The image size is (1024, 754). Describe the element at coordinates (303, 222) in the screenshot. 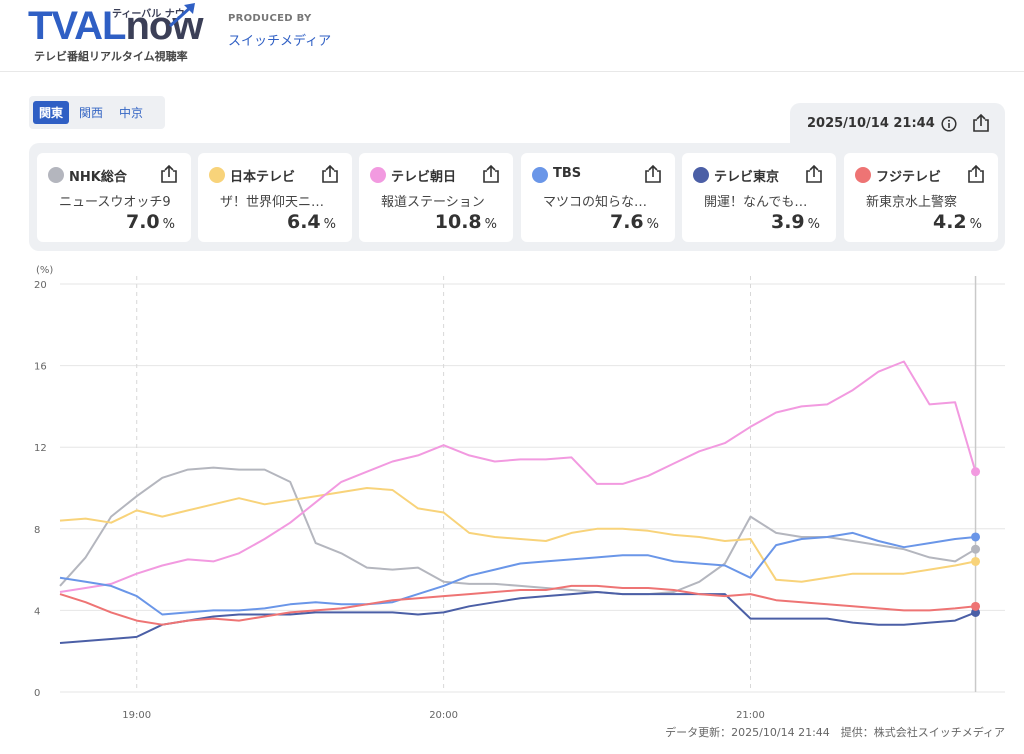

I see `rating-number: 6.4` at that location.